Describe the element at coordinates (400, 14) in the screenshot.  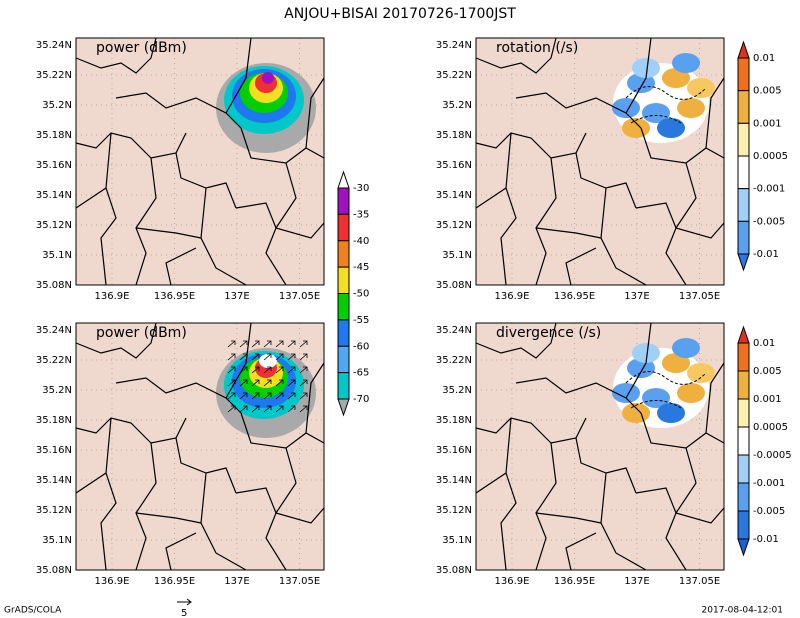
I see `figure-title: ANJOU+BISAI 20170726-1700JST` at that location.